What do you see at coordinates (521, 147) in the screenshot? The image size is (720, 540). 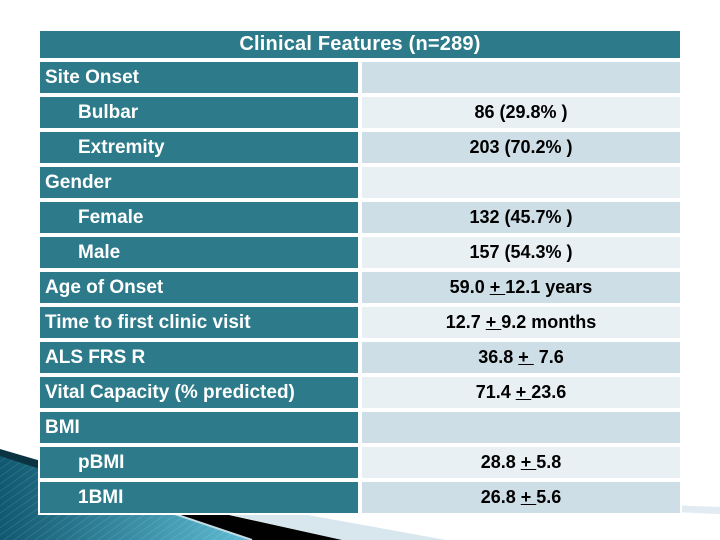 I see `row-value: 203 (70.2% )` at bounding box center [521, 147].